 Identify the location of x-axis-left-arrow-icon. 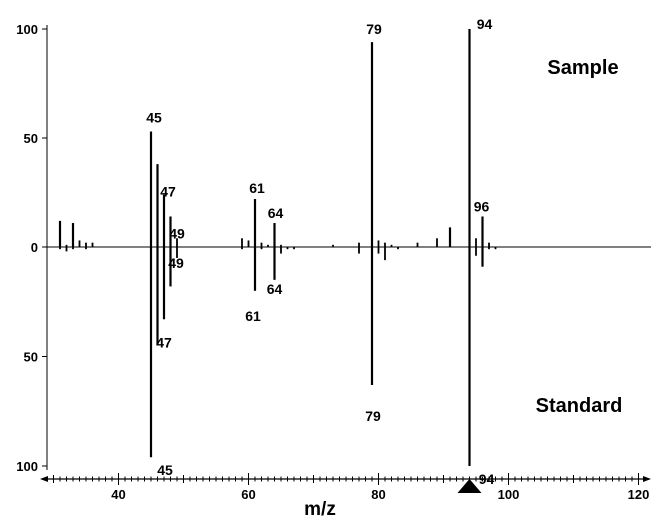
(44, 479).